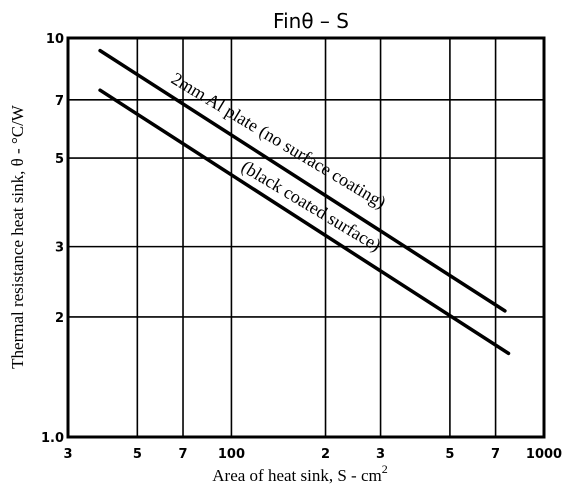  Describe the element at coordinates (59, 248) in the screenshot. I see `y-tick-label: 3` at that location.